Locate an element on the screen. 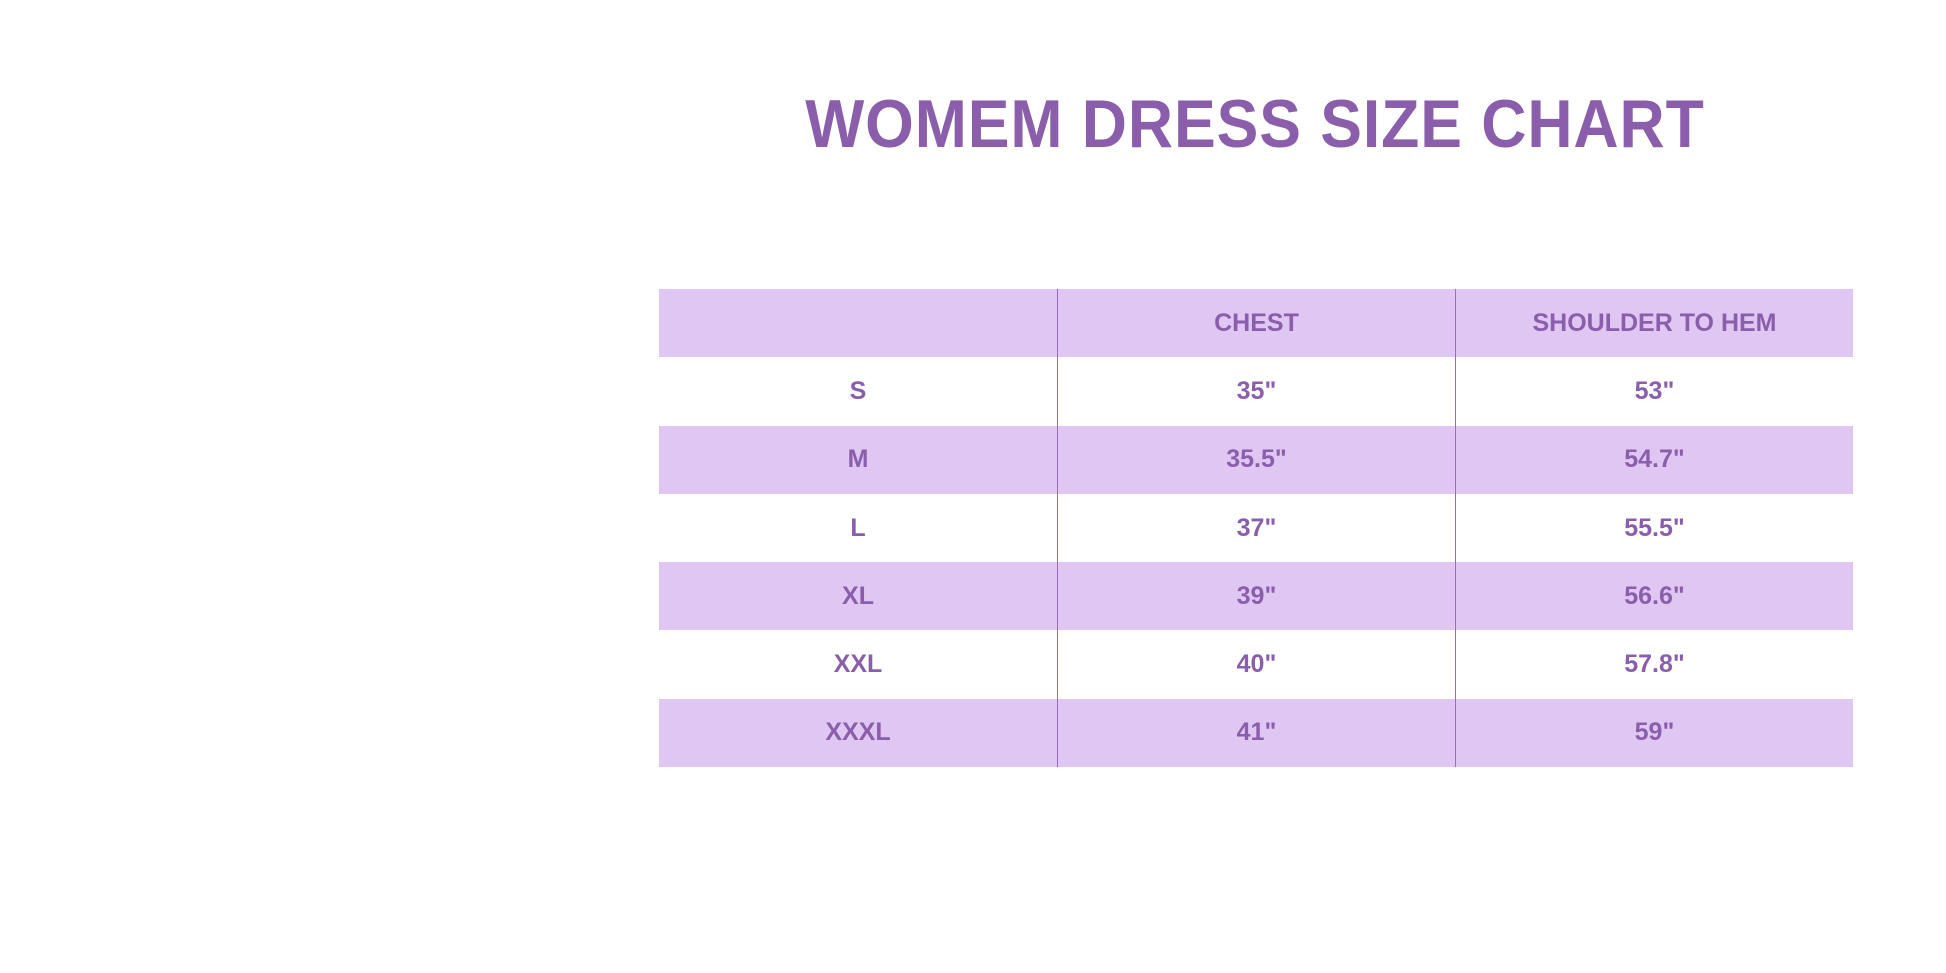  table-row: XXXL 41" 59" is located at coordinates (1256, 733).